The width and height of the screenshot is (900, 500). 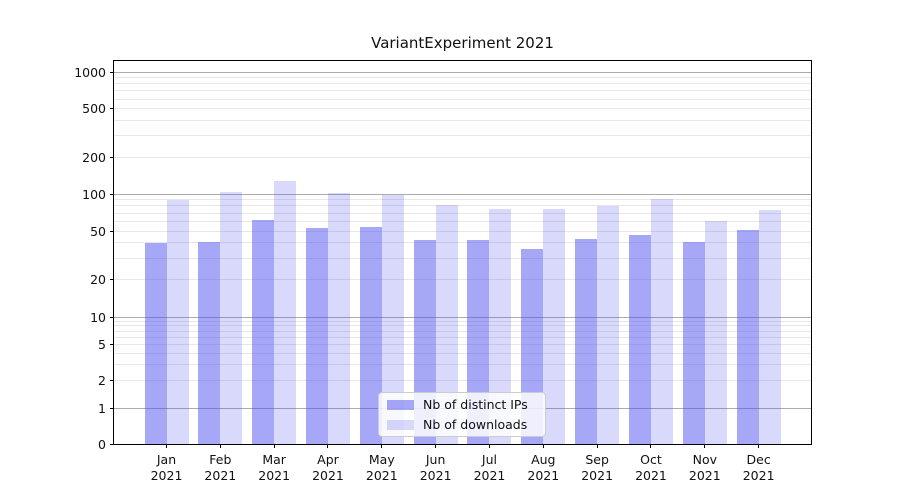 I want to click on legend-label-downloads: Nb of downloads, so click(x=475, y=424).